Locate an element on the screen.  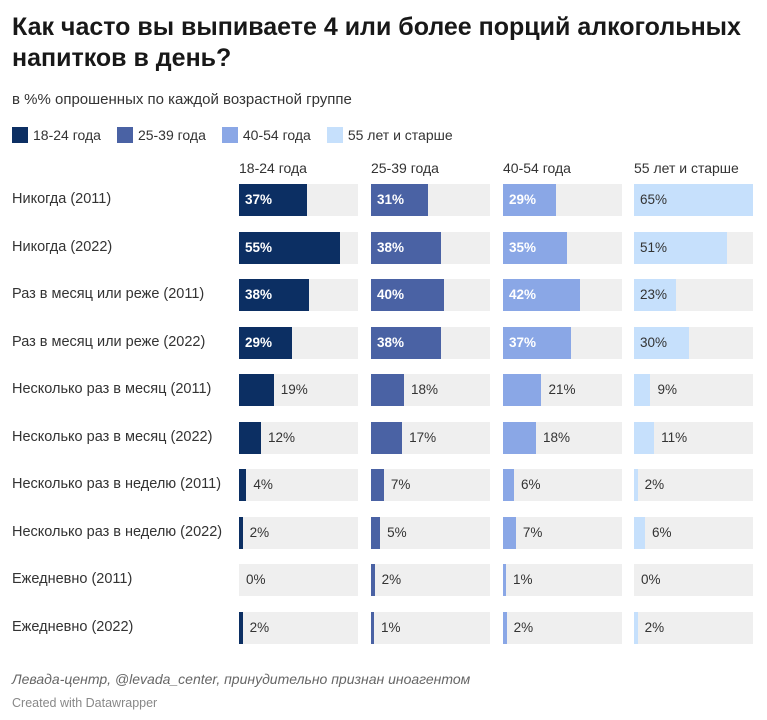
legend-item: 25-39 года is located at coordinates (161, 135).